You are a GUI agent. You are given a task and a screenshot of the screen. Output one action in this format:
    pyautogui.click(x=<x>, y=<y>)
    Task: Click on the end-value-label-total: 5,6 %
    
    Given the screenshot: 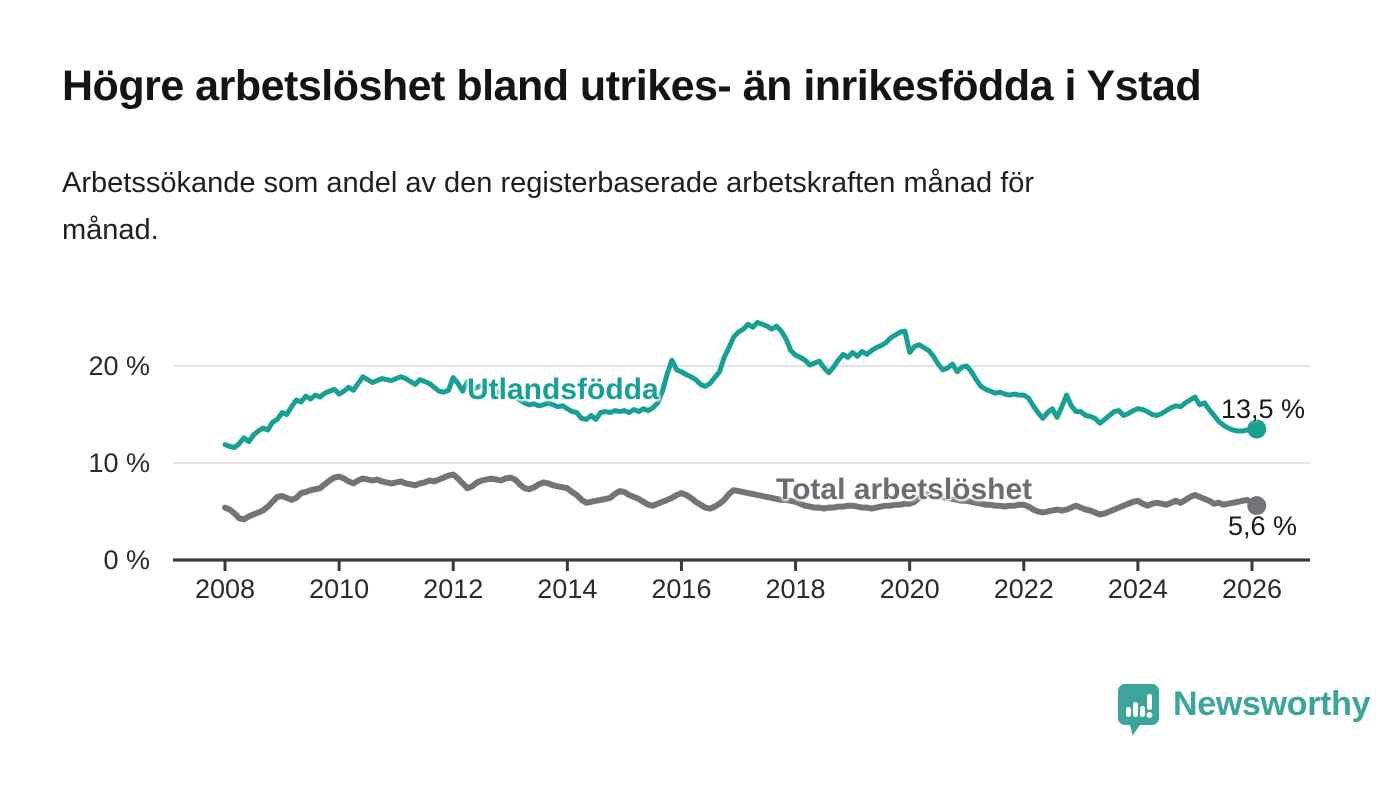 What is the action you would take?
    pyautogui.click(x=1263, y=526)
    